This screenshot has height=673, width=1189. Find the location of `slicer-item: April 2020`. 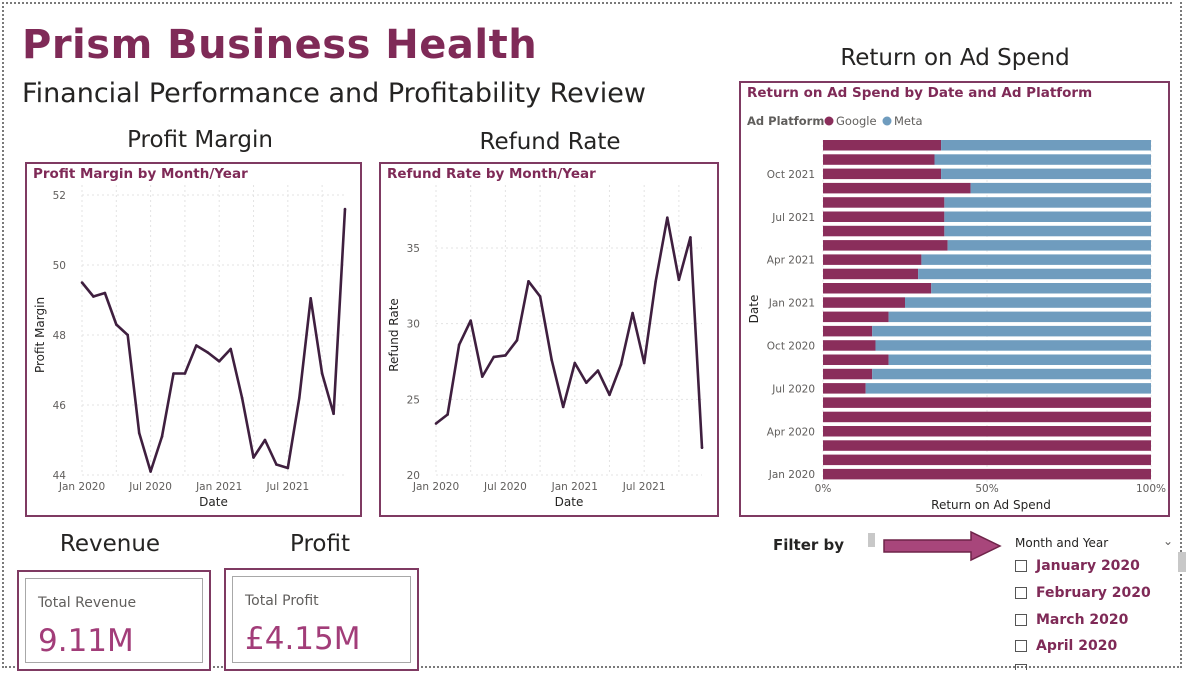

slicer-item: April 2020 is located at coordinates (1066, 646).